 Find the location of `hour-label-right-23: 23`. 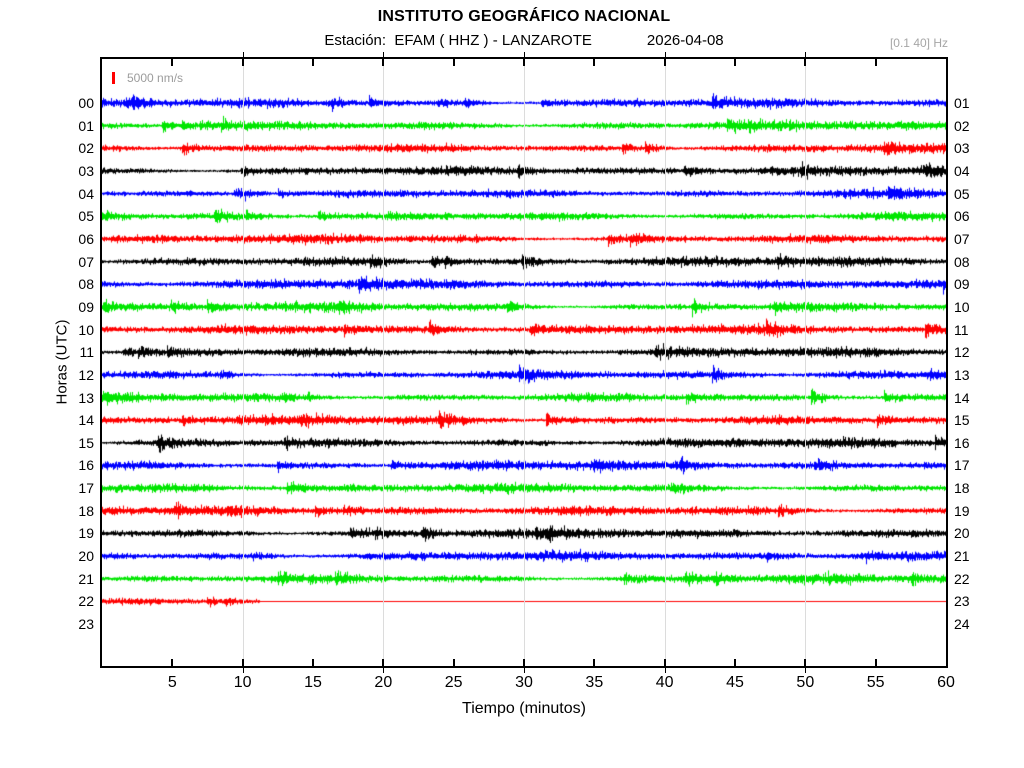

hour-label-right-23: 23 is located at coordinates (962, 601).